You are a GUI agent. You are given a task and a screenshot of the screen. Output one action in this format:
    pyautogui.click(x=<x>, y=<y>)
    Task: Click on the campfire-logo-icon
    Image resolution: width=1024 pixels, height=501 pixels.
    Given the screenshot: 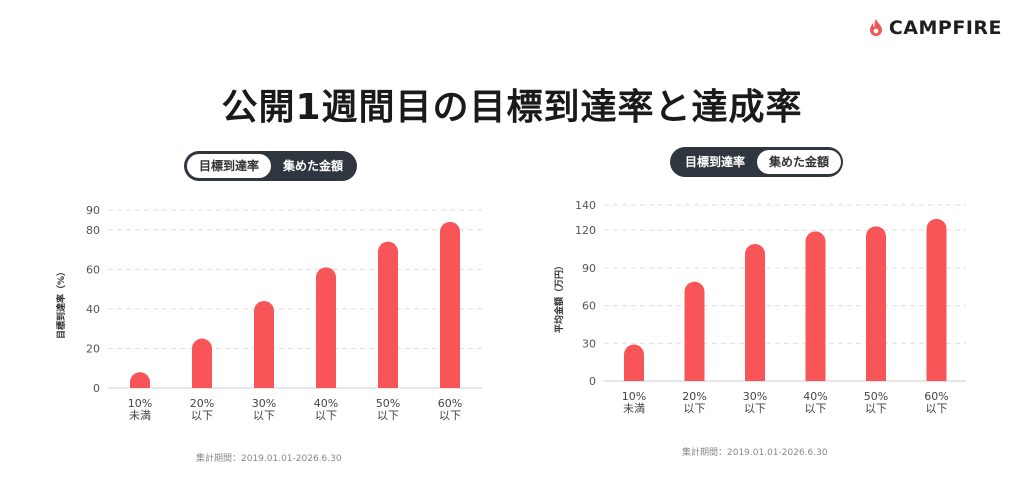 What is the action you would take?
    pyautogui.click(x=875, y=27)
    